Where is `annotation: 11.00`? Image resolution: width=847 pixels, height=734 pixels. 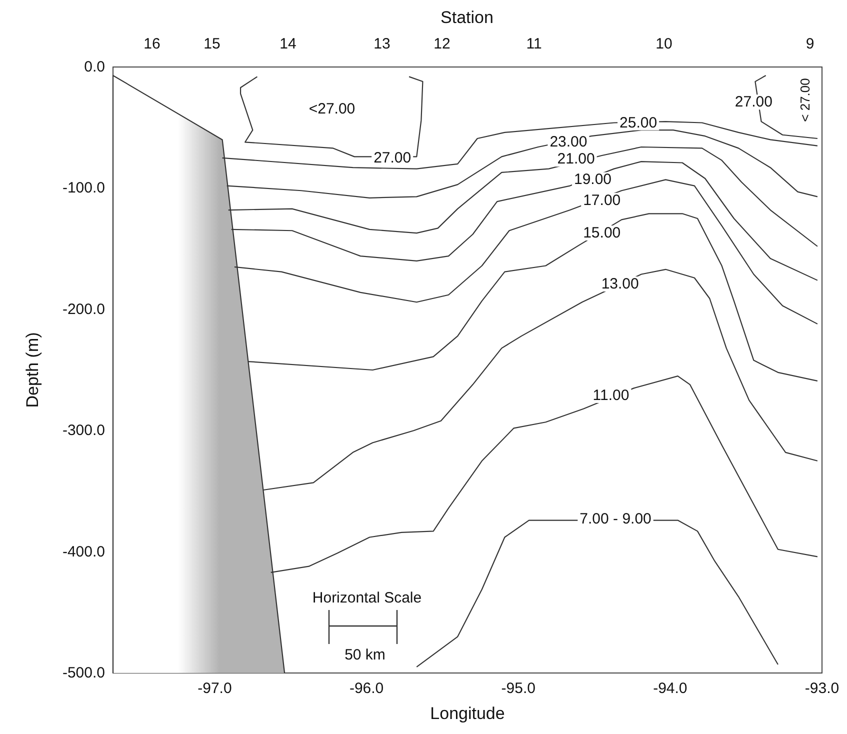
annotation: 11.00 is located at coordinates (611, 395).